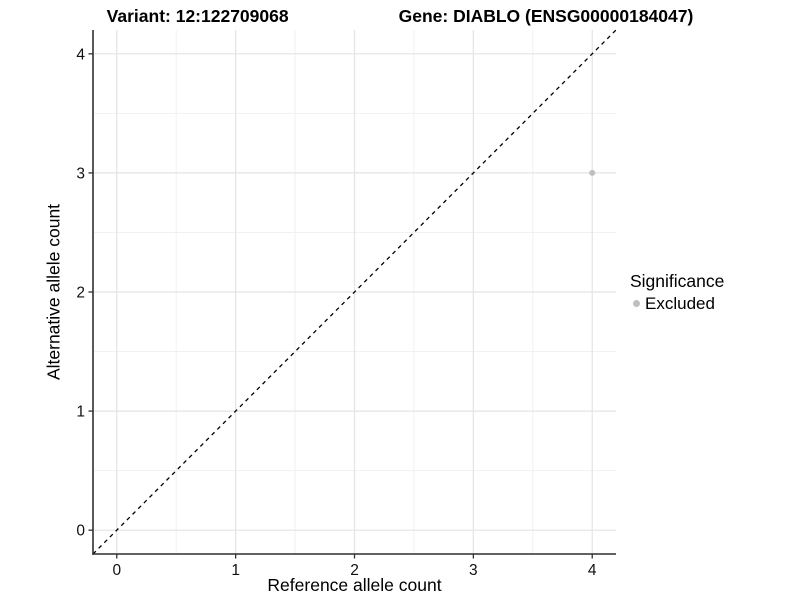 The height and width of the screenshot is (600, 800). I want to click on x-tick-label: 1, so click(235, 570).